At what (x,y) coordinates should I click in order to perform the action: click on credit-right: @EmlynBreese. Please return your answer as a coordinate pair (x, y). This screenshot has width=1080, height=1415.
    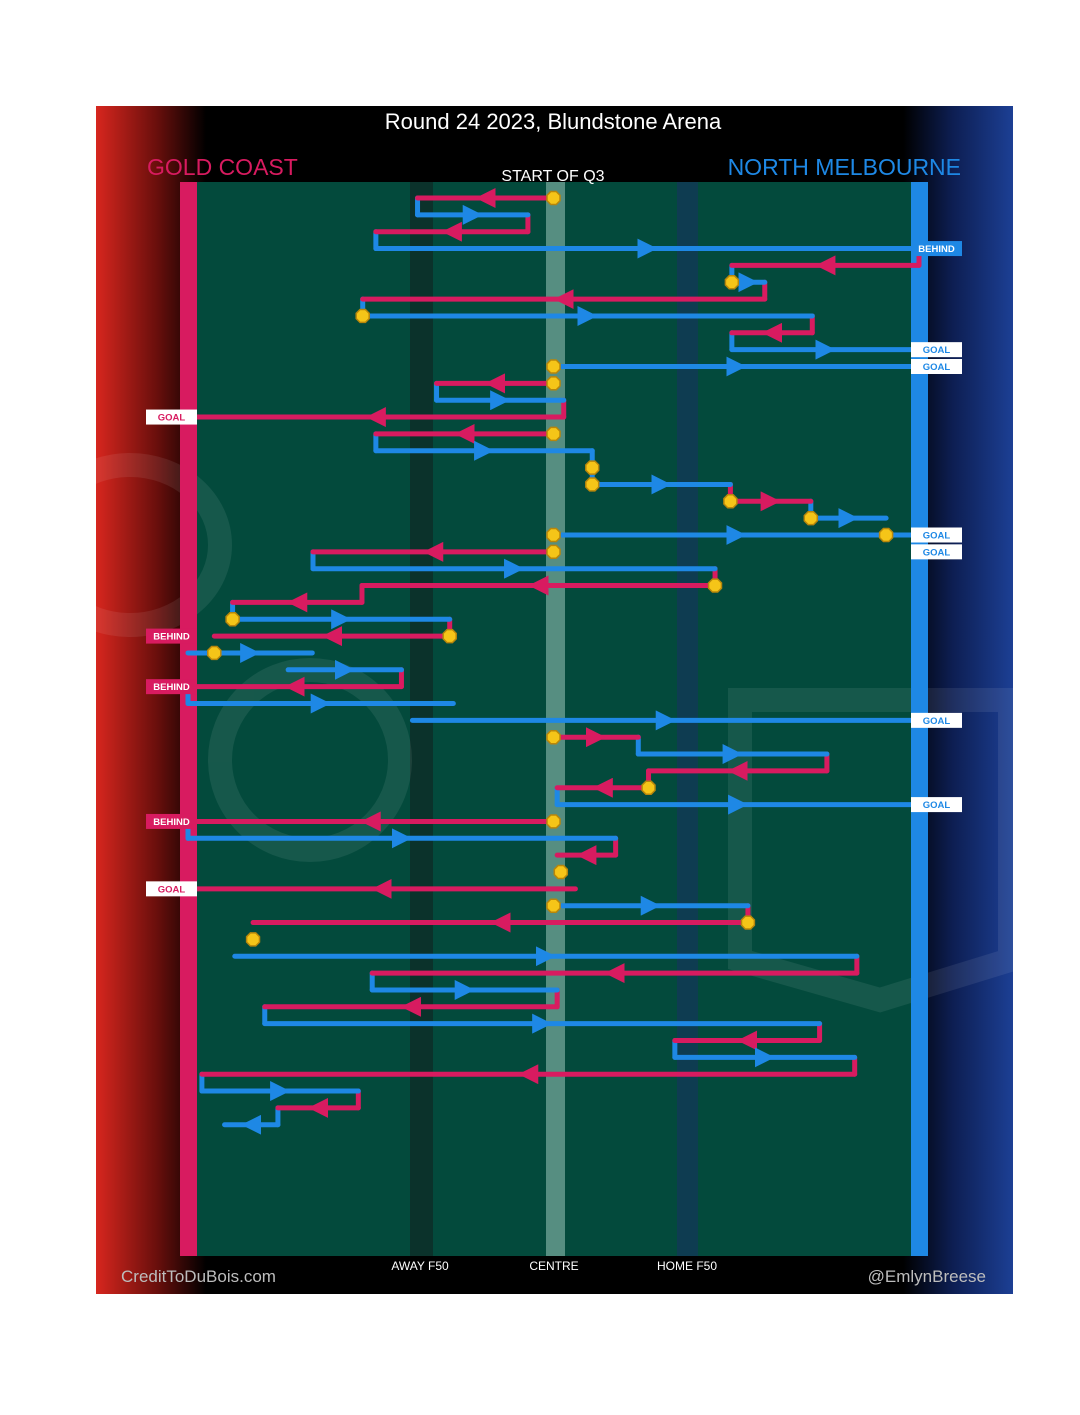
    Looking at the image, I should click on (927, 1276).